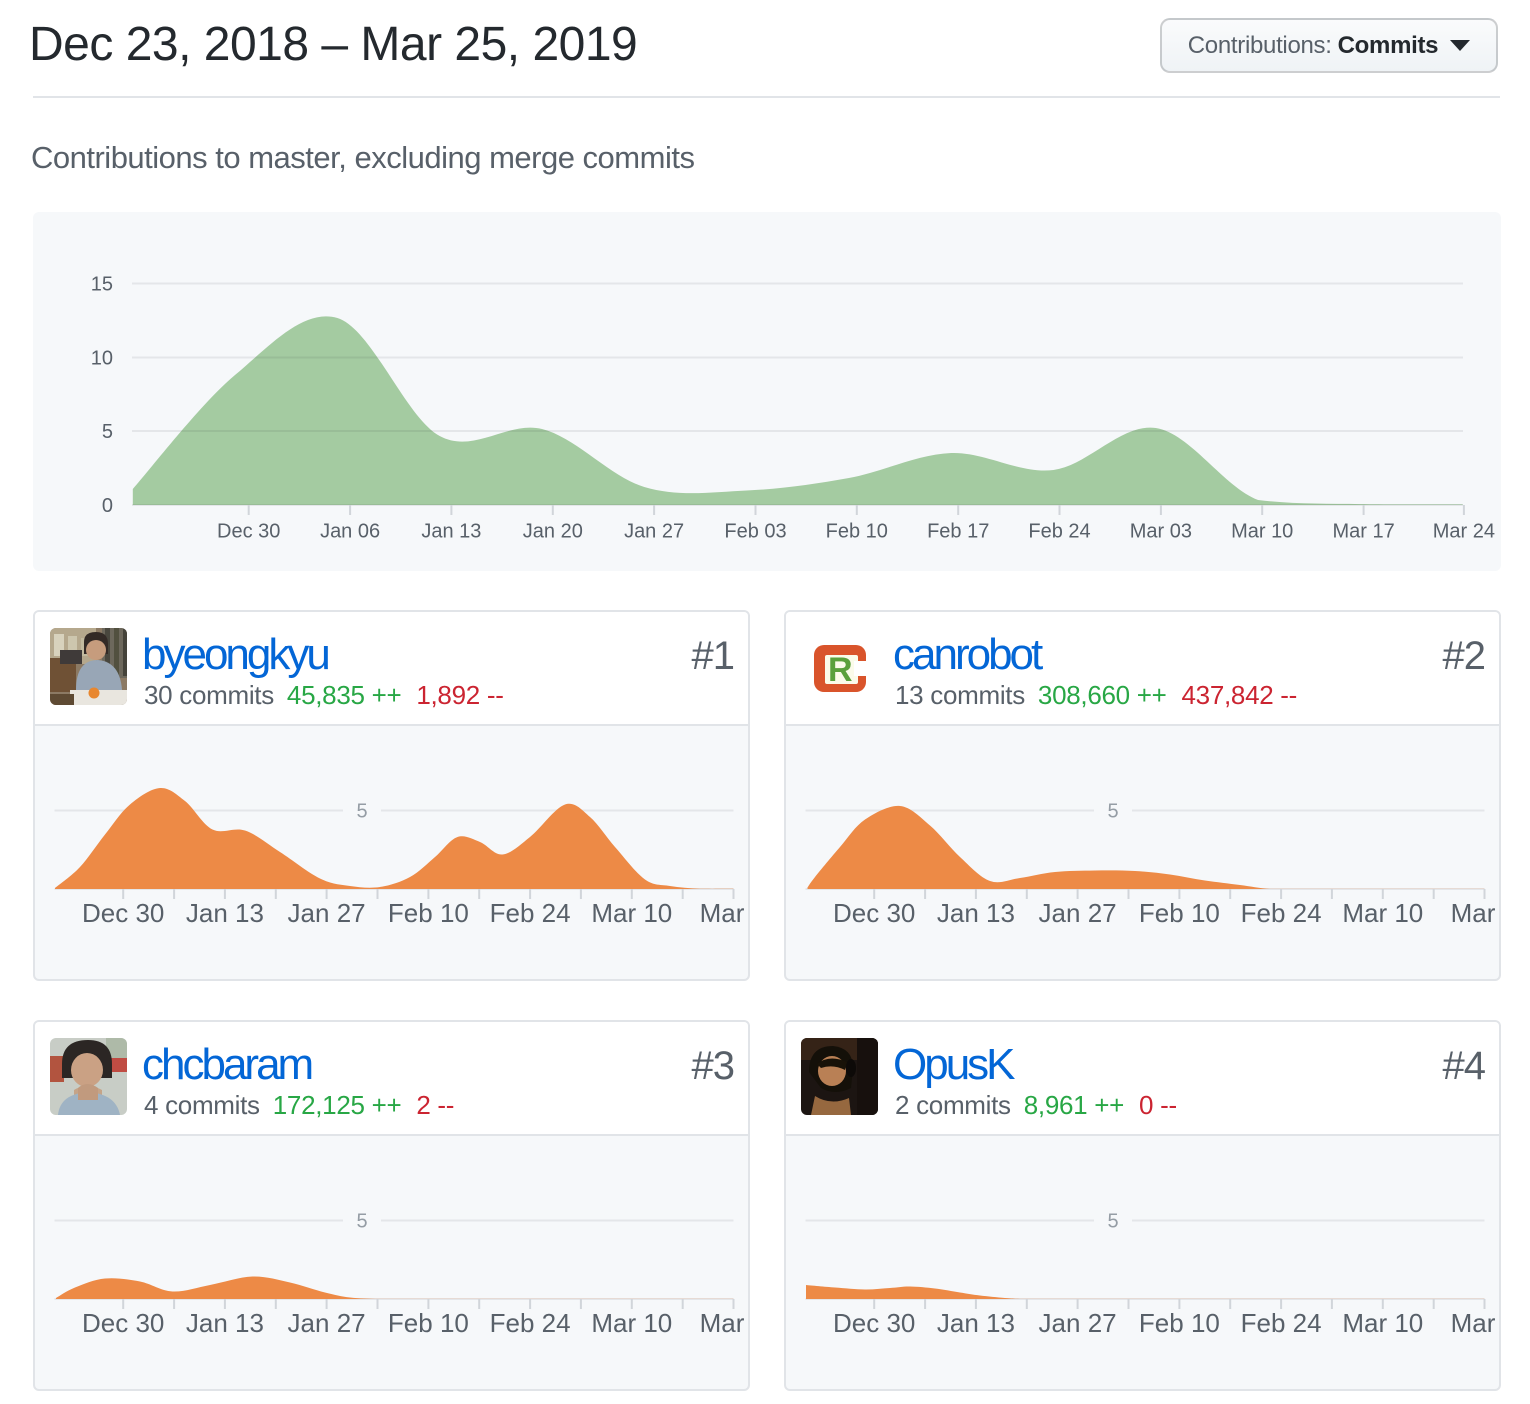  I want to click on svg-text: Feb 03, so click(755, 532).